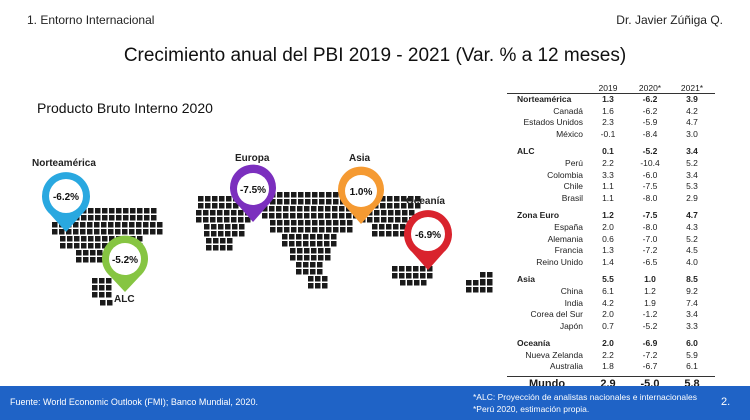 This screenshot has height=420, width=750. Describe the element at coordinates (650, 279) in the screenshot. I see `row-value: 1.0` at that location.